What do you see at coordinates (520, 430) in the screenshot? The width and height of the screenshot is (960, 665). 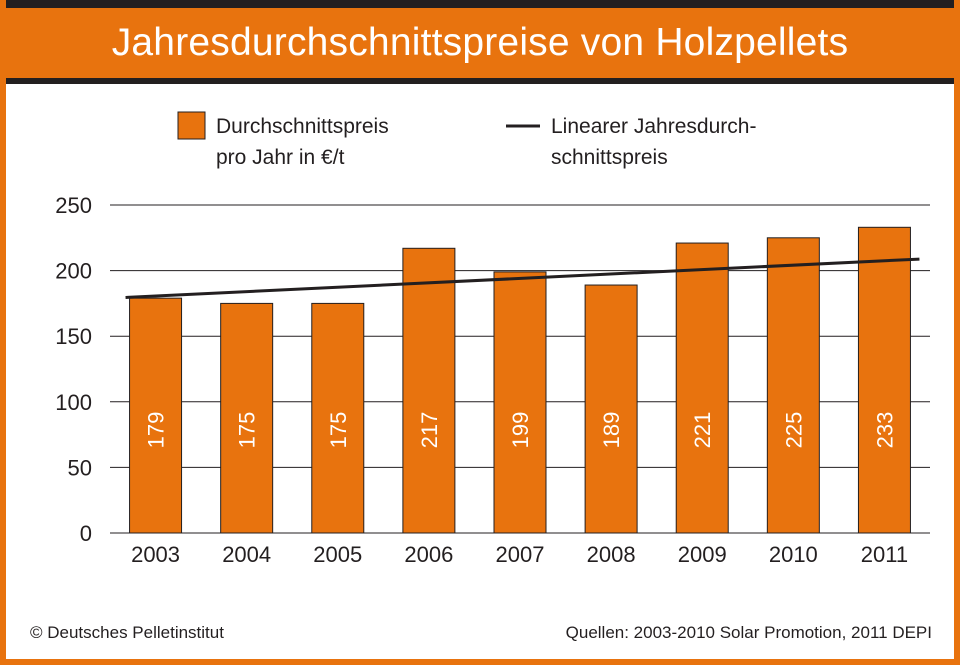 I see `bar-value-label: 199` at bounding box center [520, 430].